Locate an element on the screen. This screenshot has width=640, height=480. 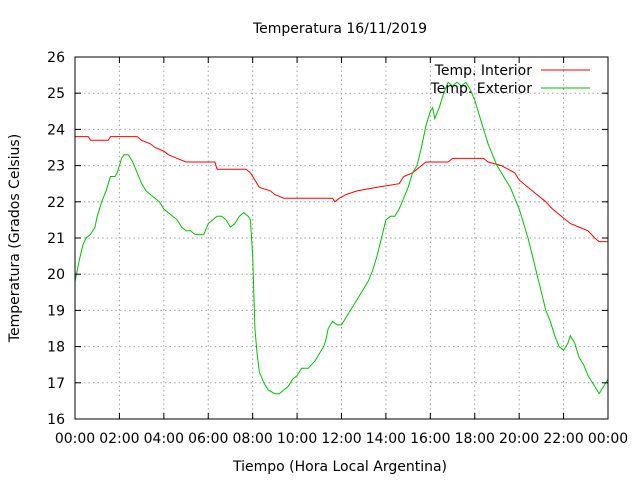
x-tick-label: 20:00 is located at coordinates (519, 439).